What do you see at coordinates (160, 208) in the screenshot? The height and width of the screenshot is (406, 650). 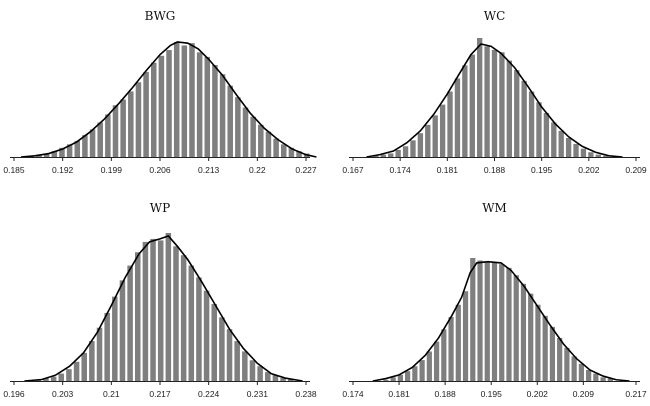 I see `panel-title: WP` at bounding box center [160, 208].